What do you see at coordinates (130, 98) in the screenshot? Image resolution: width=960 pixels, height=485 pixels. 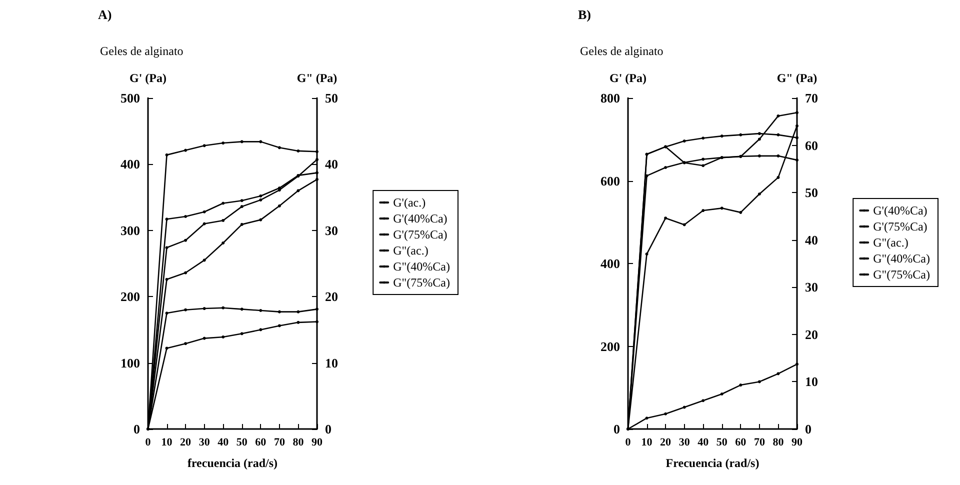 I see `y-tick-label: 500` at bounding box center [130, 98].